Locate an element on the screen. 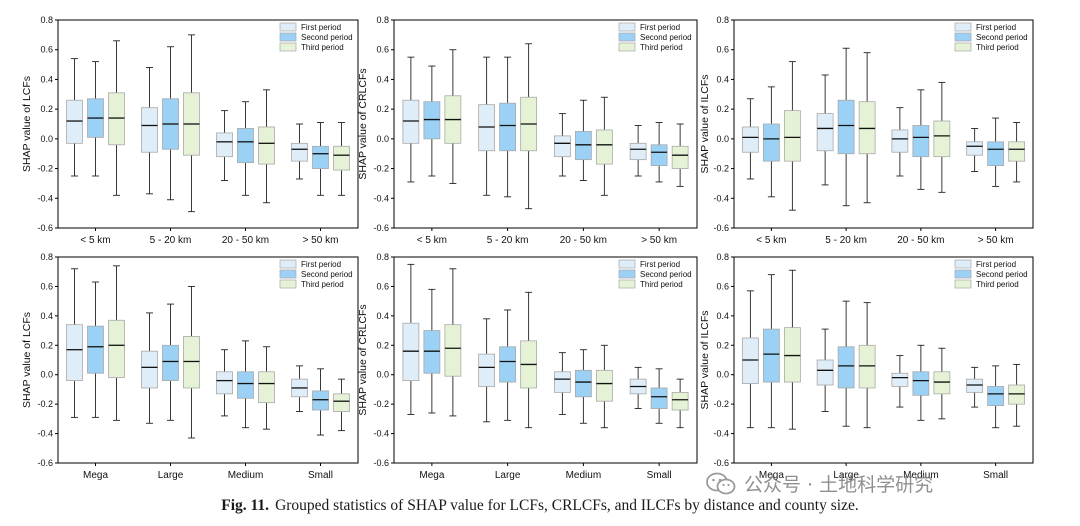 The width and height of the screenshot is (1080, 526). y-axis-label: SHAP value of ILCFs is located at coordinates (705, 123).